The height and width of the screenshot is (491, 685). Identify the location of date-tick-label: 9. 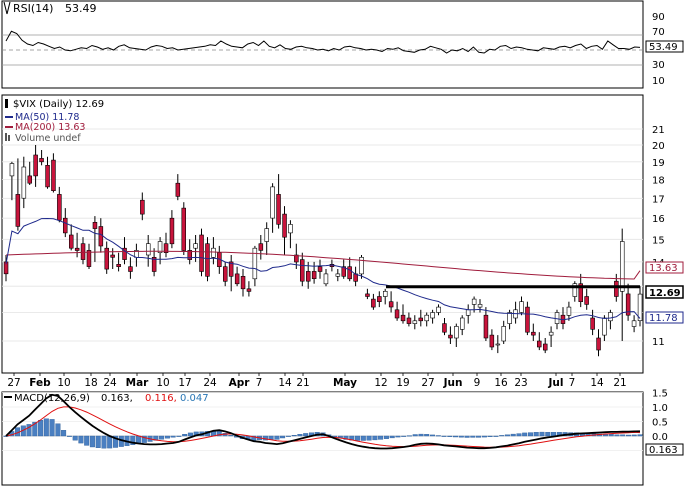
(477, 383).